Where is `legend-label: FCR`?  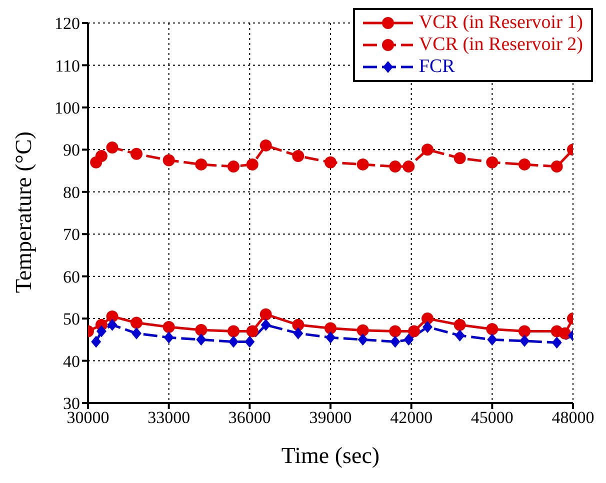
legend-label: FCR is located at coordinates (436, 67).